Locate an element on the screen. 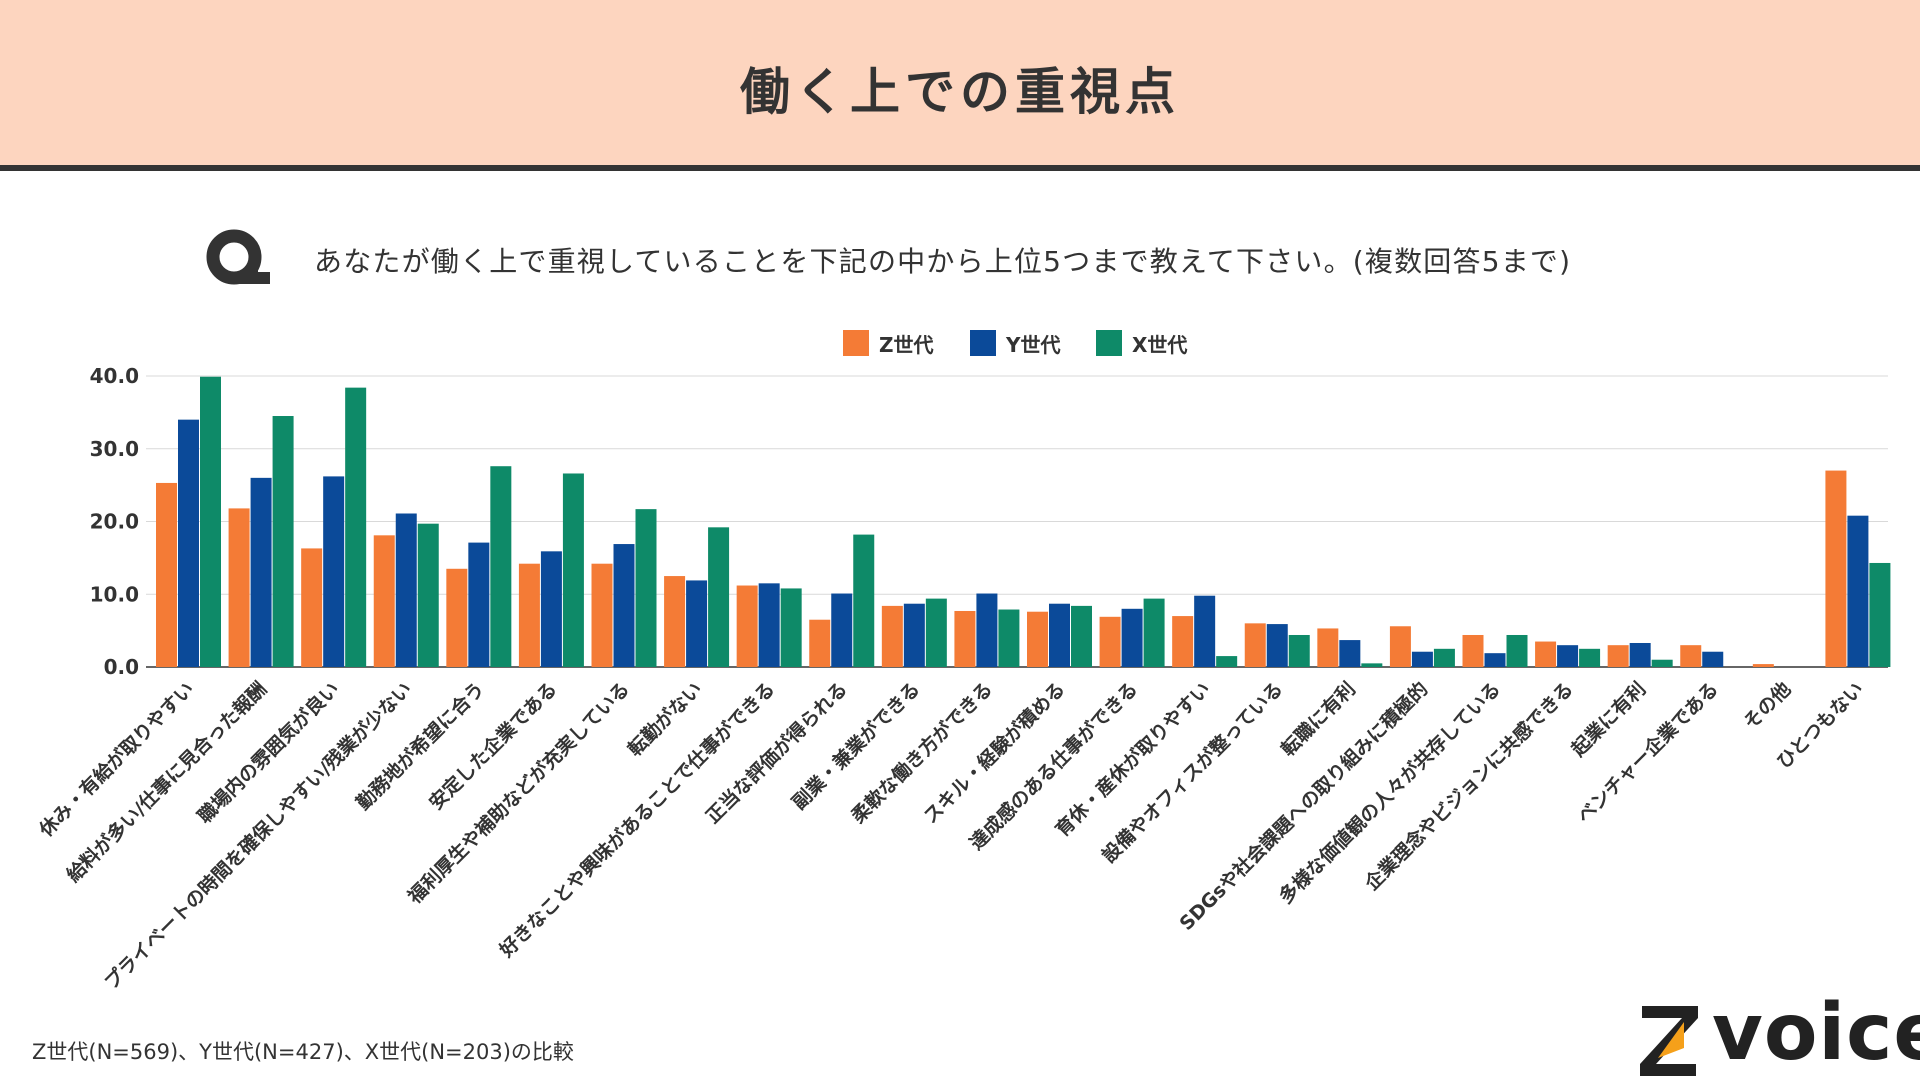 The height and width of the screenshot is (1080, 1920). legend-item-y: Y世代 is located at coordinates (1015, 343).